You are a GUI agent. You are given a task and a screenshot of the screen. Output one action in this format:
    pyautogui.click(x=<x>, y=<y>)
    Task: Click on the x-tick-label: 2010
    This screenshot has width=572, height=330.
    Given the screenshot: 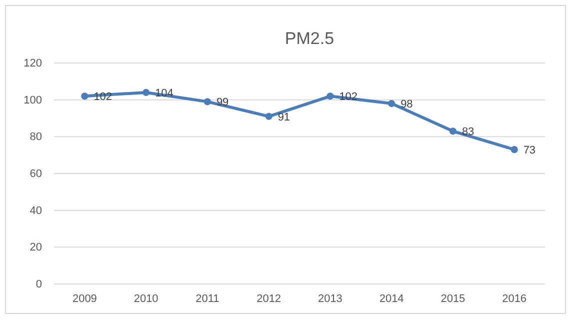 What is the action you would take?
    pyautogui.click(x=146, y=298)
    